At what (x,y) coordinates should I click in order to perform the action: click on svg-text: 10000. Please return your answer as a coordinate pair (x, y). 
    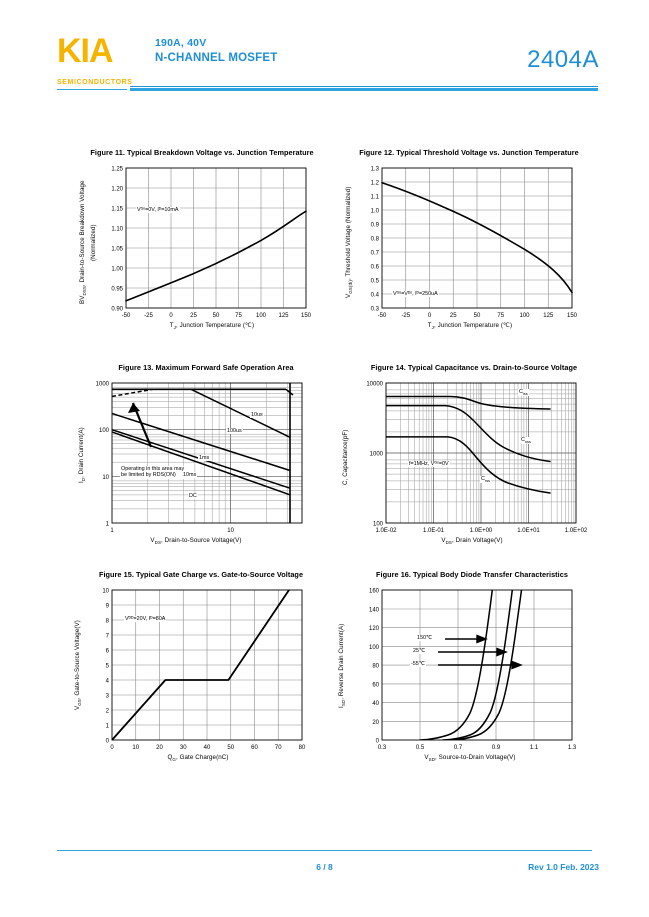
    Looking at the image, I should click on (374, 384).